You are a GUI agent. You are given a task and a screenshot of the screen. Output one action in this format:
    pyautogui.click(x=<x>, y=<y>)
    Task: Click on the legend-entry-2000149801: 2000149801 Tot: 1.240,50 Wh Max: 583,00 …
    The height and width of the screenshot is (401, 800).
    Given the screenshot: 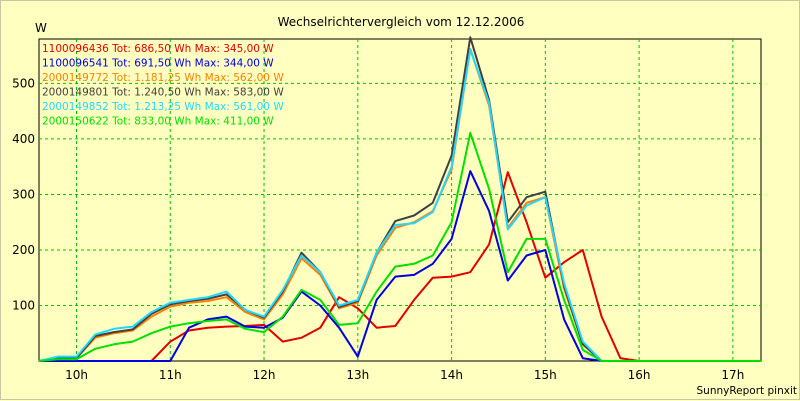 What is the action you would take?
    pyautogui.click(x=163, y=93)
    